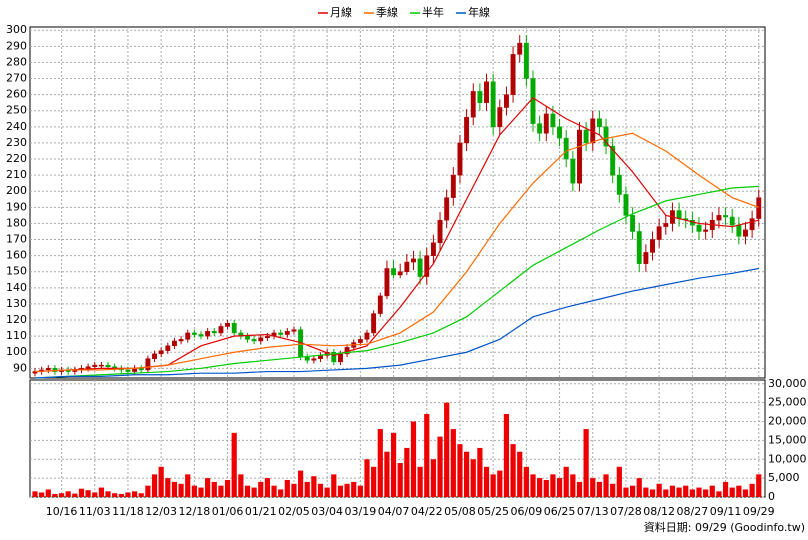  What do you see at coordinates (95, 511) in the screenshot?
I see `x-tick-label: 11/03` at bounding box center [95, 511].